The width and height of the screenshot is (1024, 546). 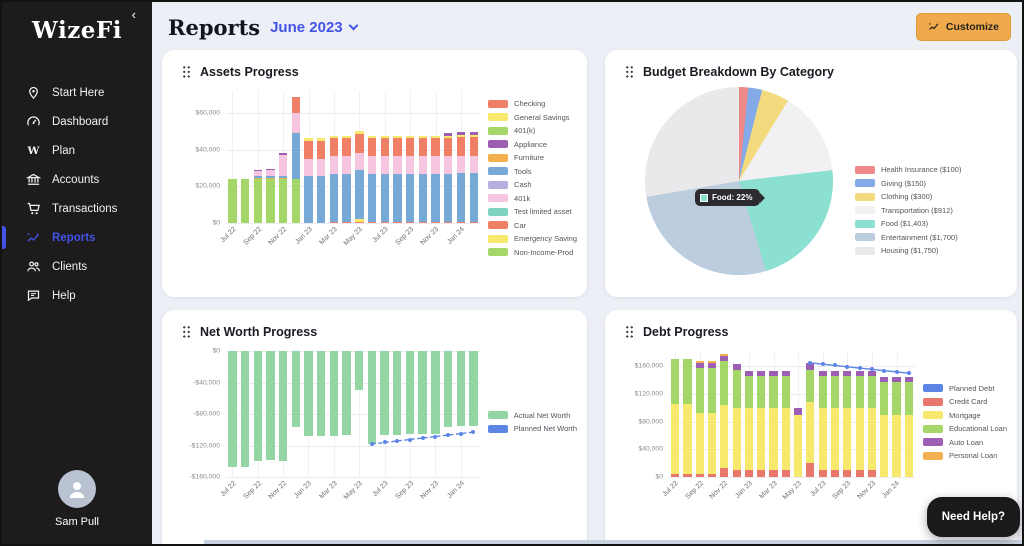 What do you see at coordinates (77, 295) in the screenshot?
I see `sidebar-item-help: Help` at bounding box center [77, 295].